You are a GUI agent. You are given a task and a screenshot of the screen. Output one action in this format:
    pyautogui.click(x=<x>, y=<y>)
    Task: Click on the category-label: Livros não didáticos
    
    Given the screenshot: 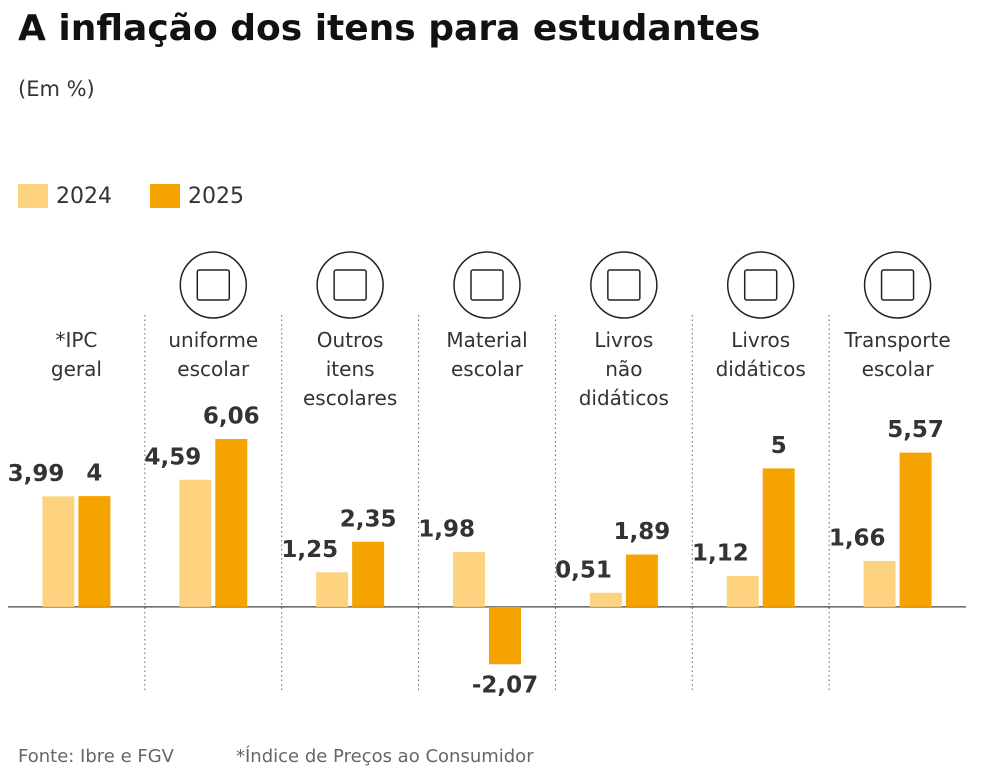 What is the action you would take?
    pyautogui.click(x=623, y=369)
    